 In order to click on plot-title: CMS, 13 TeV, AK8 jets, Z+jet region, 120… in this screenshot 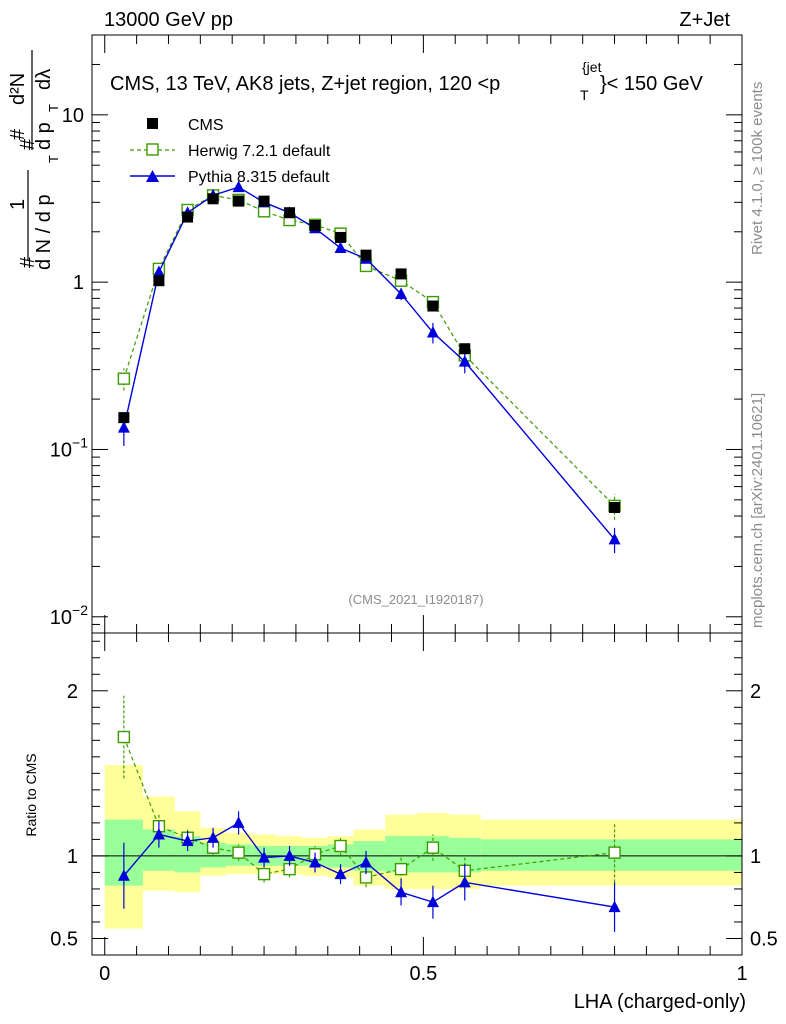, I will do `click(407, 81)`.